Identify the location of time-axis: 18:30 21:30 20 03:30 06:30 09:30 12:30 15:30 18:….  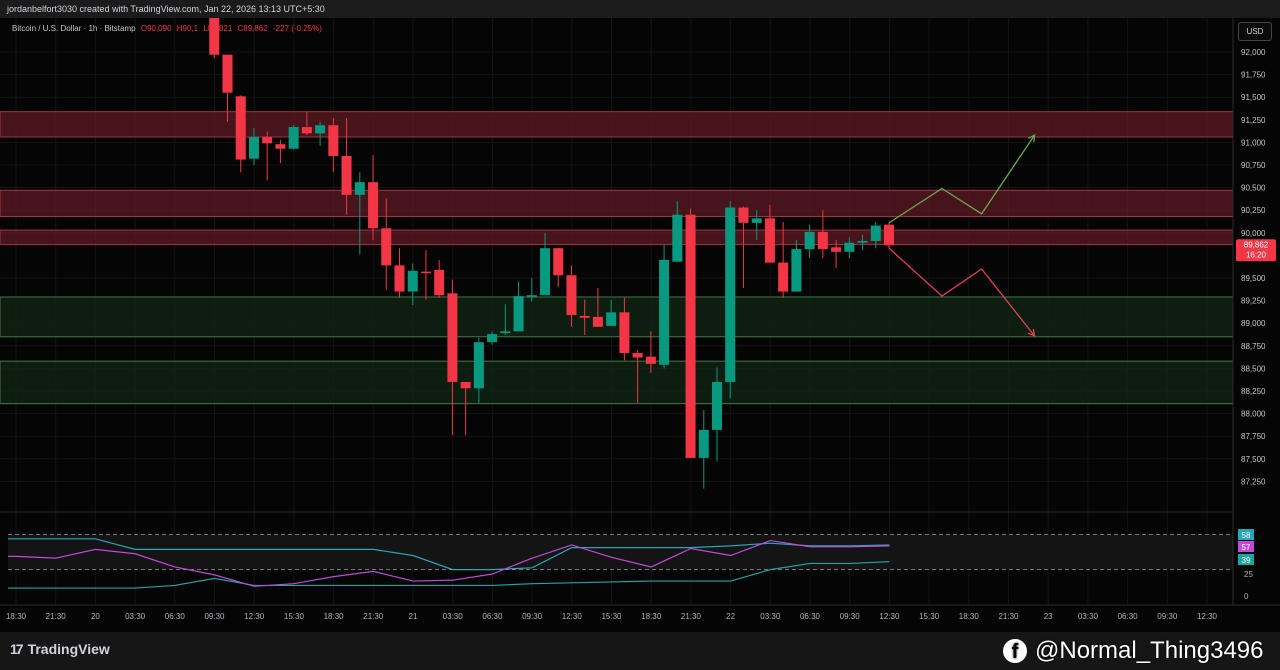
(640, 612).